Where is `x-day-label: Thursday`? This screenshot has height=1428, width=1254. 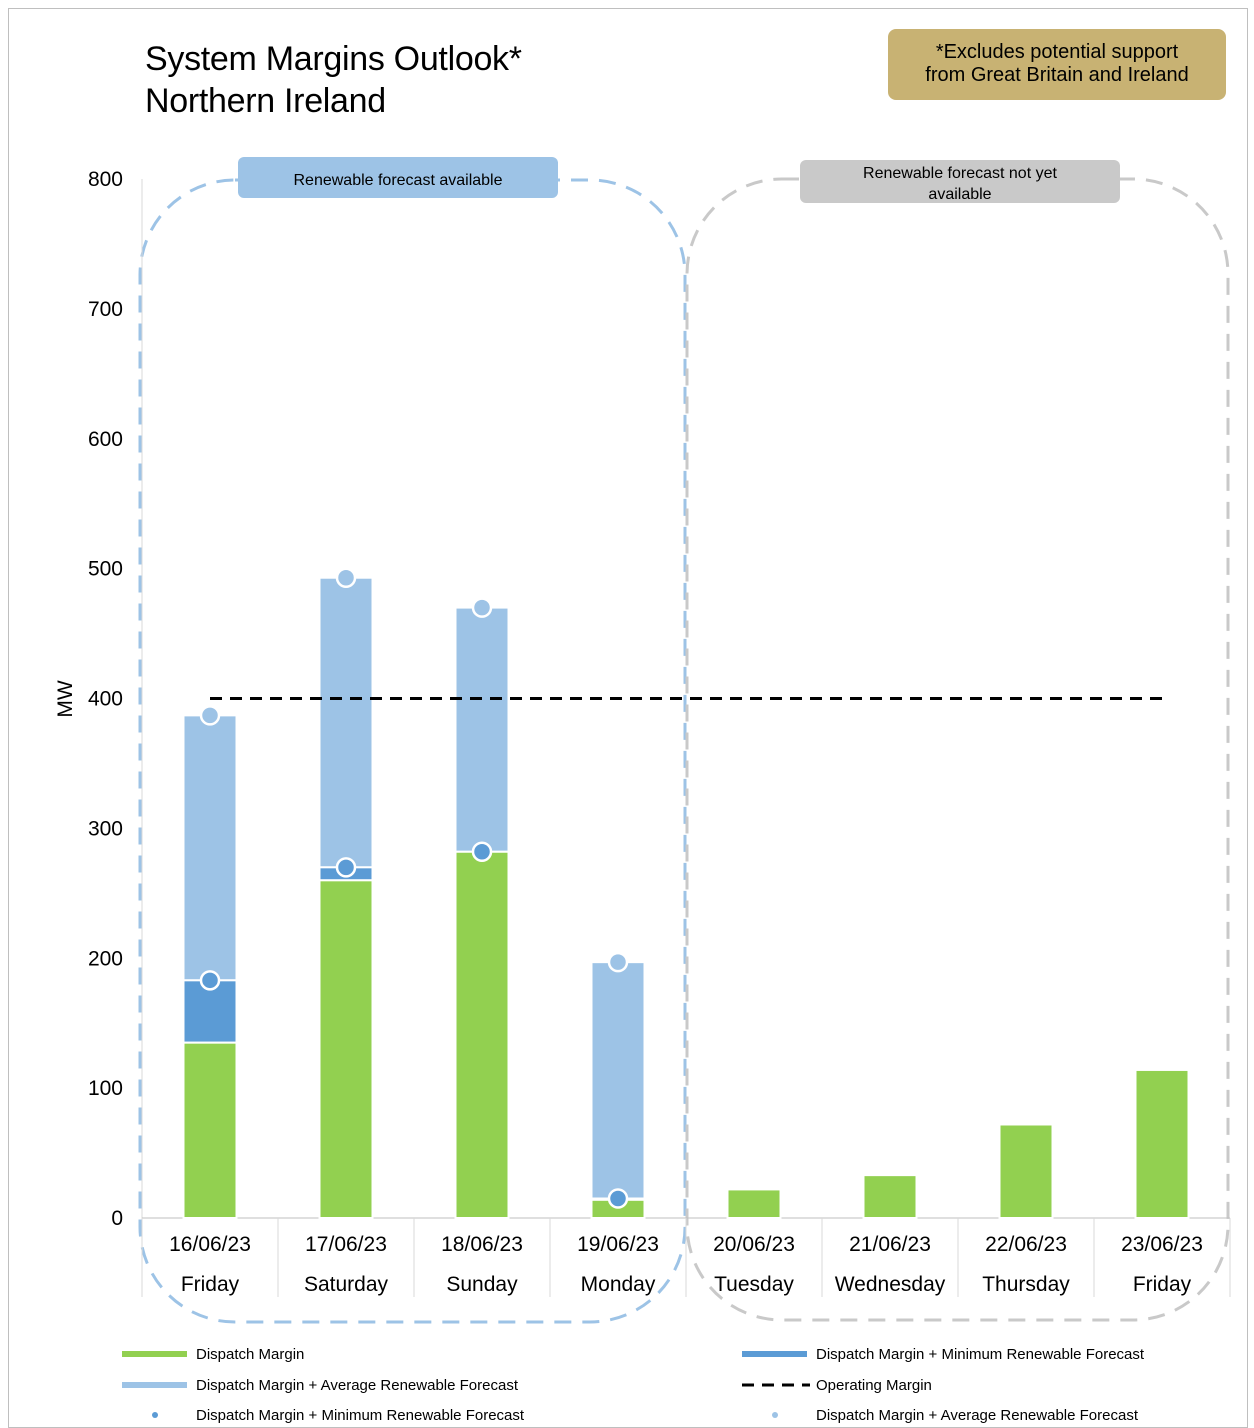
x-day-label: Thursday is located at coordinates (1026, 1284).